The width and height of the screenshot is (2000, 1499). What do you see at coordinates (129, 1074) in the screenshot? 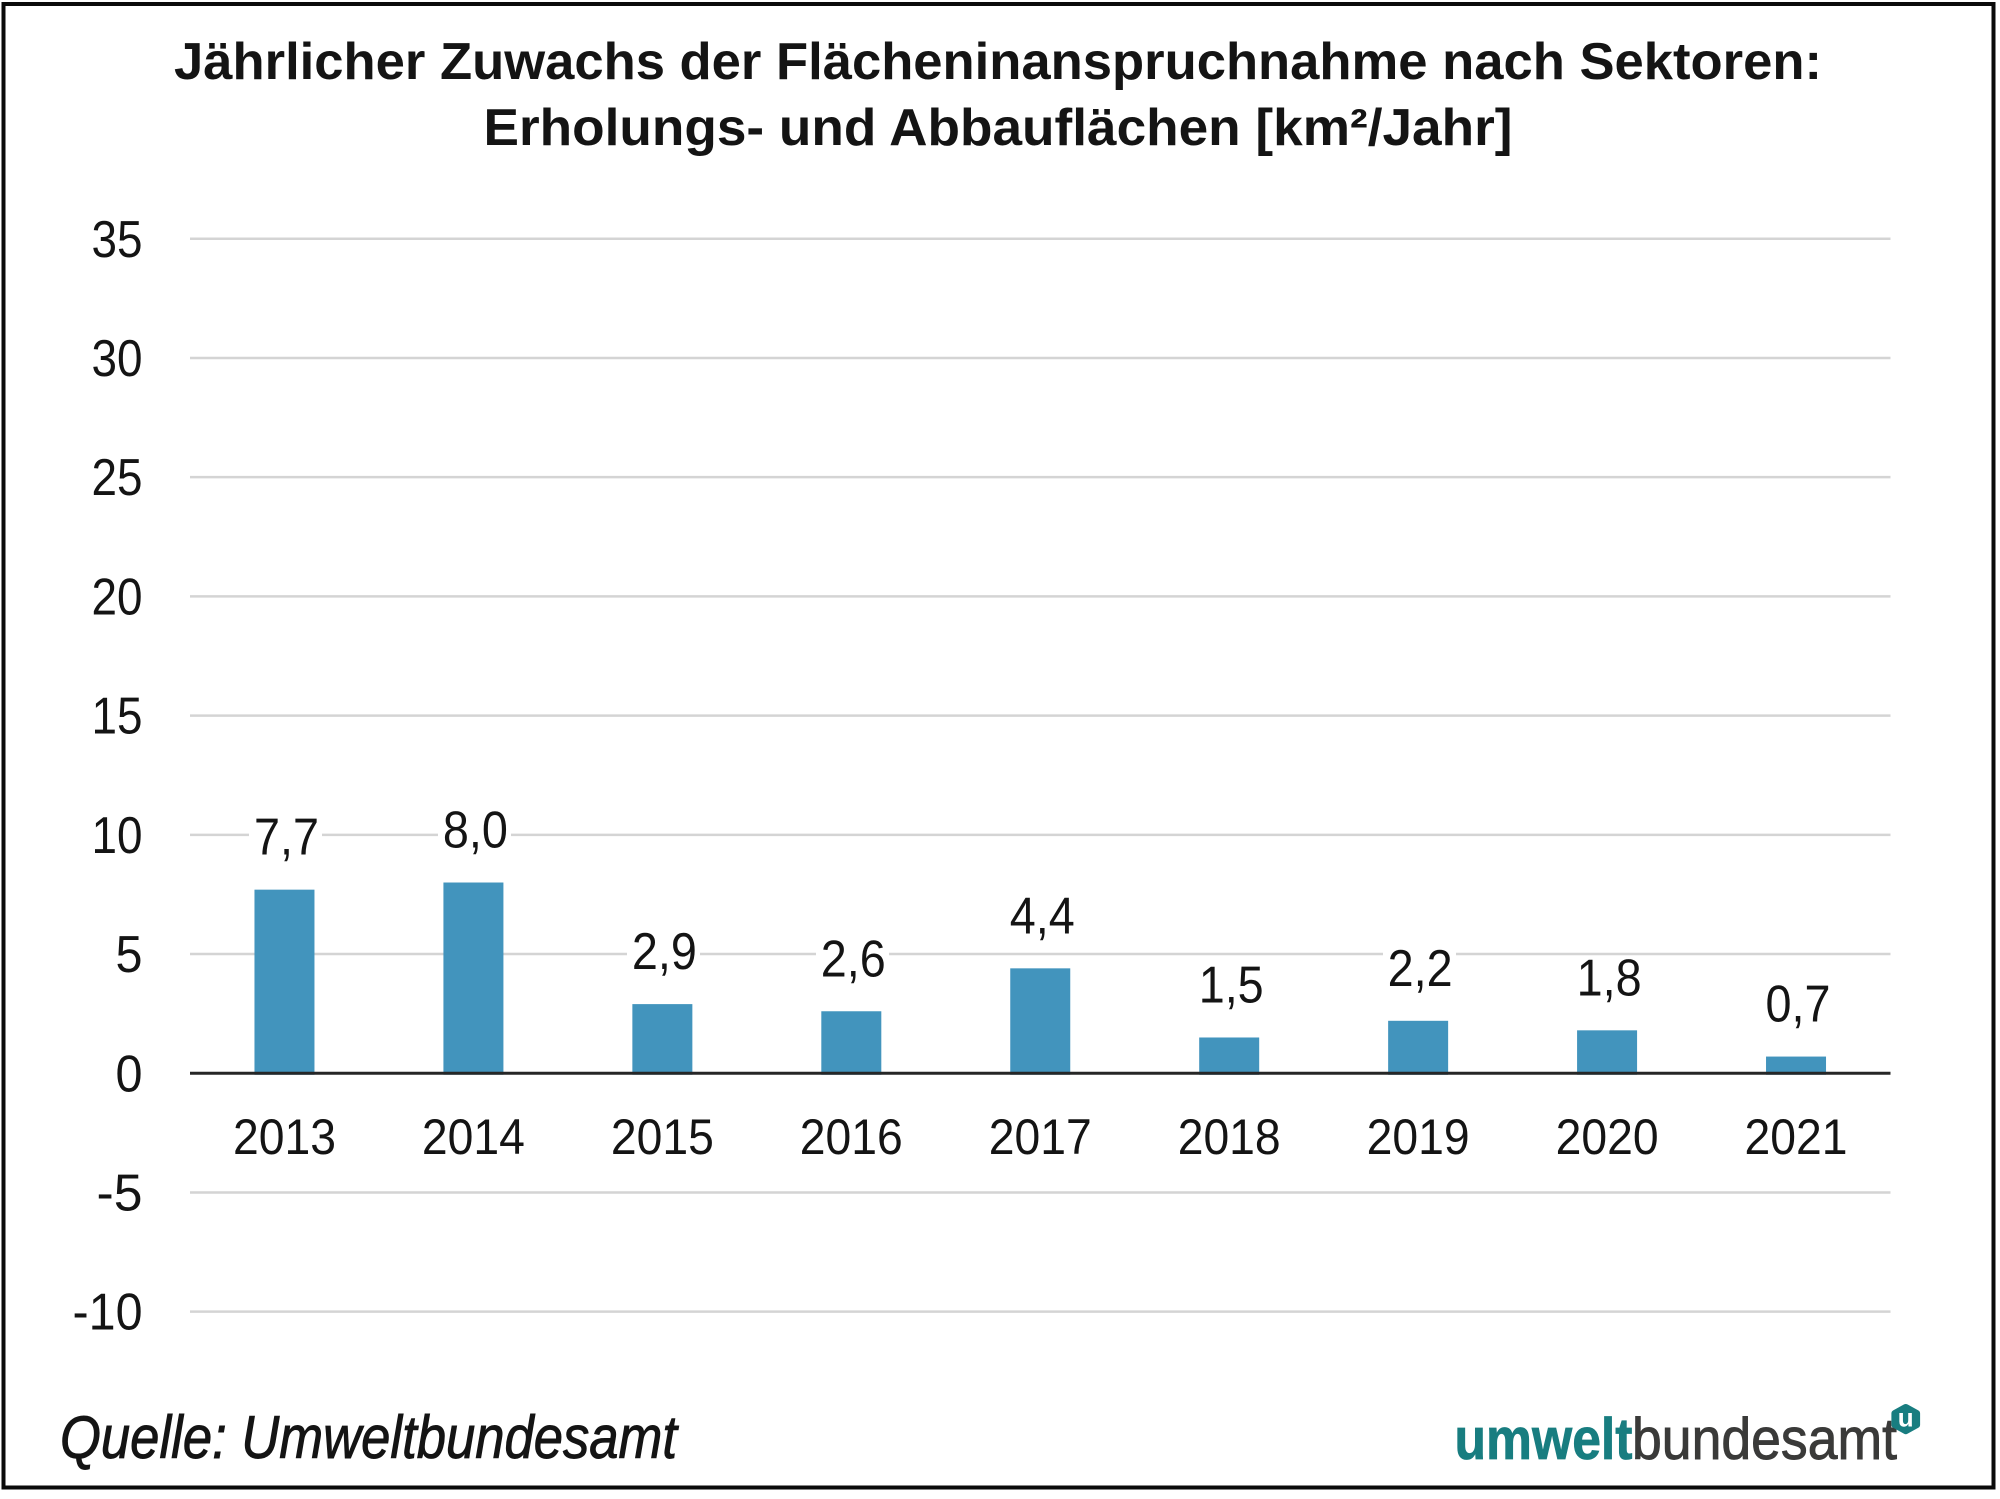
I see `svg-text: 0` at bounding box center [129, 1074].